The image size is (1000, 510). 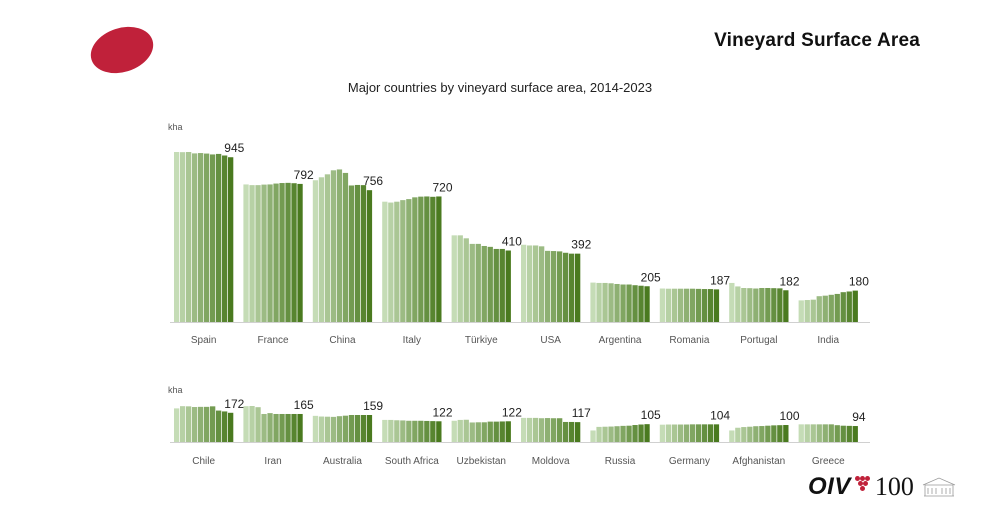 What do you see at coordinates (674, 305) in the screenshot?
I see `bar-romania-2016` at bounding box center [674, 305].